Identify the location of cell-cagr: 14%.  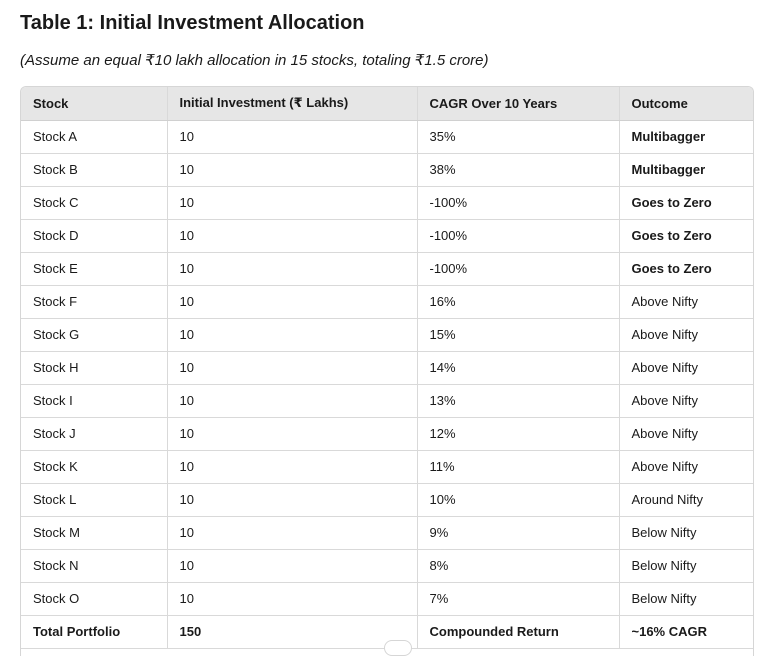
(518, 368).